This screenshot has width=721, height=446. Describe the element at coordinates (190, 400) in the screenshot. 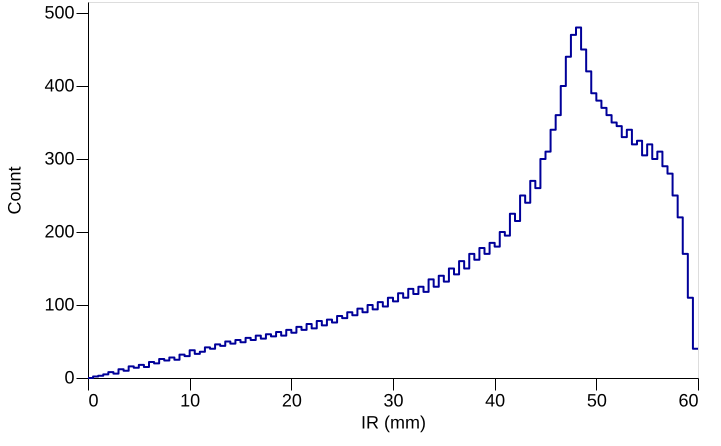

I see `x-tick-label: 10` at that location.